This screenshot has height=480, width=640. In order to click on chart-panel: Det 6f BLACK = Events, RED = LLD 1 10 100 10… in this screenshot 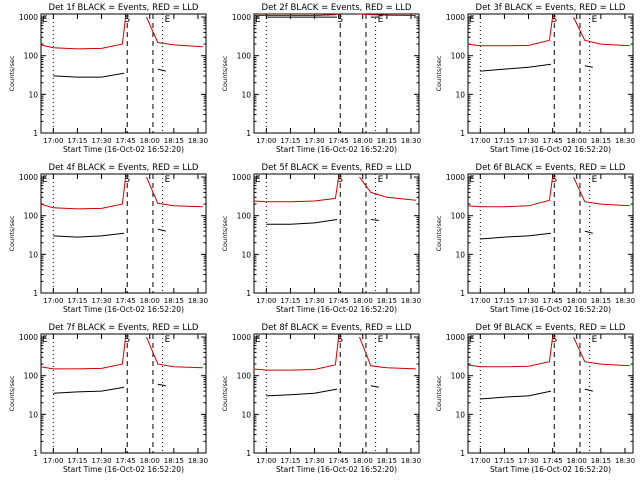, I will do `click(535, 238)`.